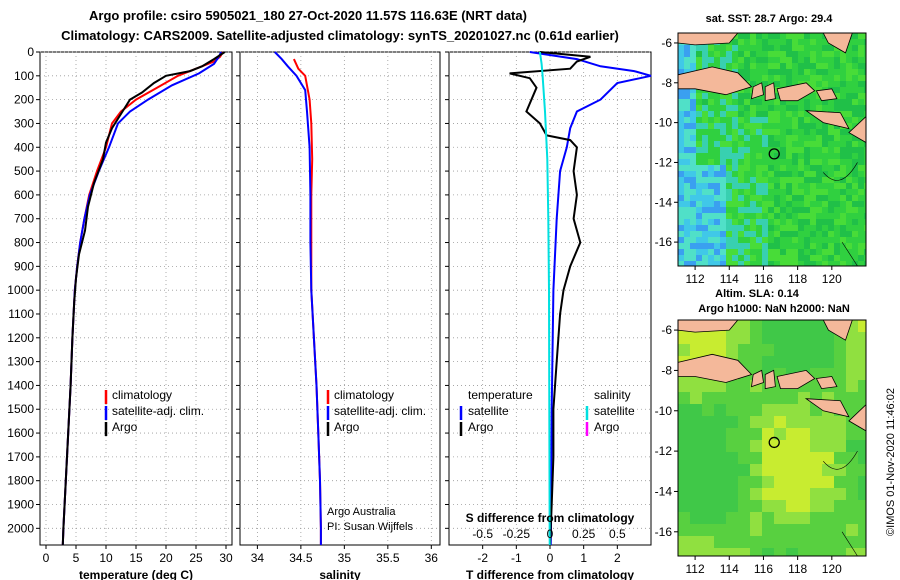 The width and height of the screenshot is (900, 580). What do you see at coordinates (664, 162) in the screenshot?
I see `map-y-tick-label: -12` at bounding box center [664, 162].